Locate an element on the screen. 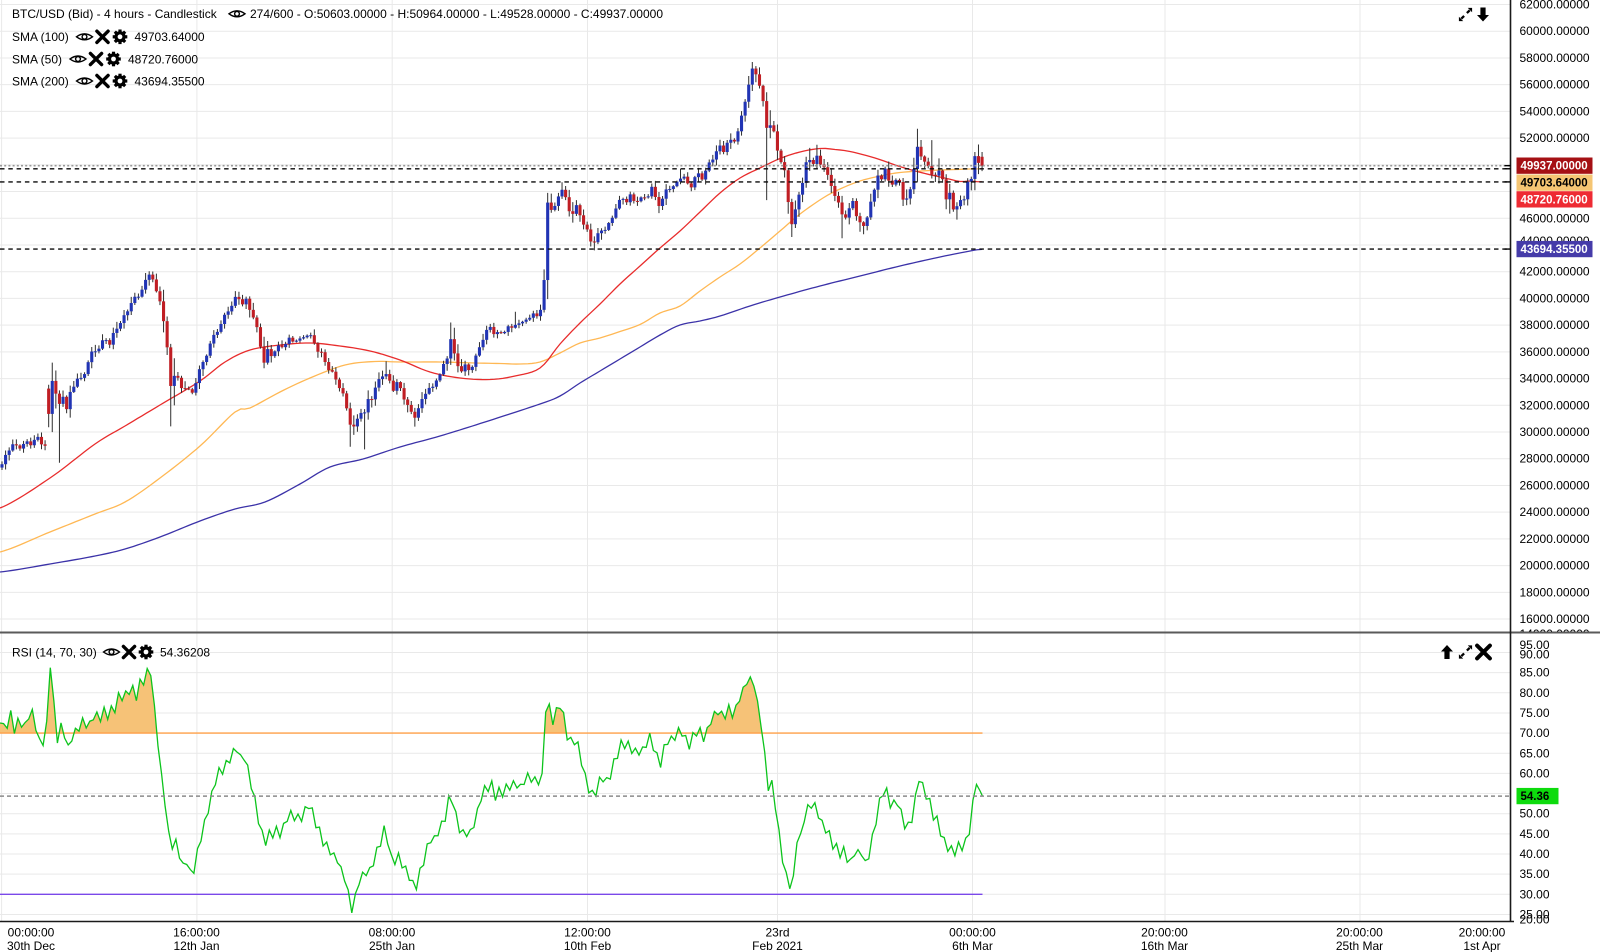  svg-text: 40000.00000 is located at coordinates (1555, 298).